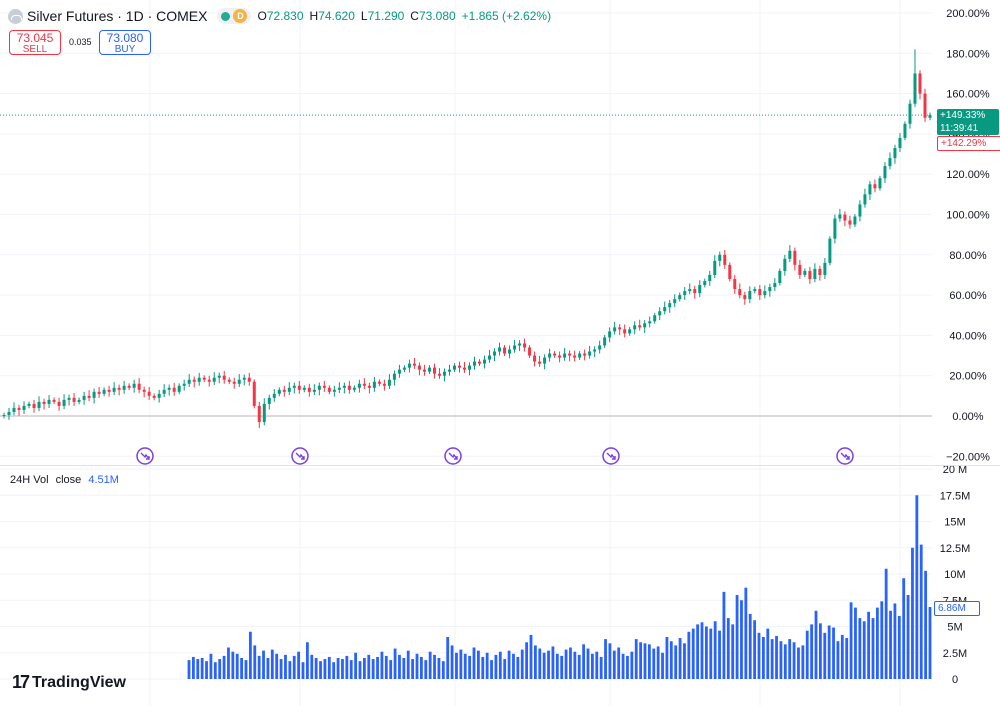 The width and height of the screenshot is (1000, 706). What do you see at coordinates (64, 480) in the screenshot?
I see `volume-legend: 24H Vol close 4.51M` at bounding box center [64, 480].